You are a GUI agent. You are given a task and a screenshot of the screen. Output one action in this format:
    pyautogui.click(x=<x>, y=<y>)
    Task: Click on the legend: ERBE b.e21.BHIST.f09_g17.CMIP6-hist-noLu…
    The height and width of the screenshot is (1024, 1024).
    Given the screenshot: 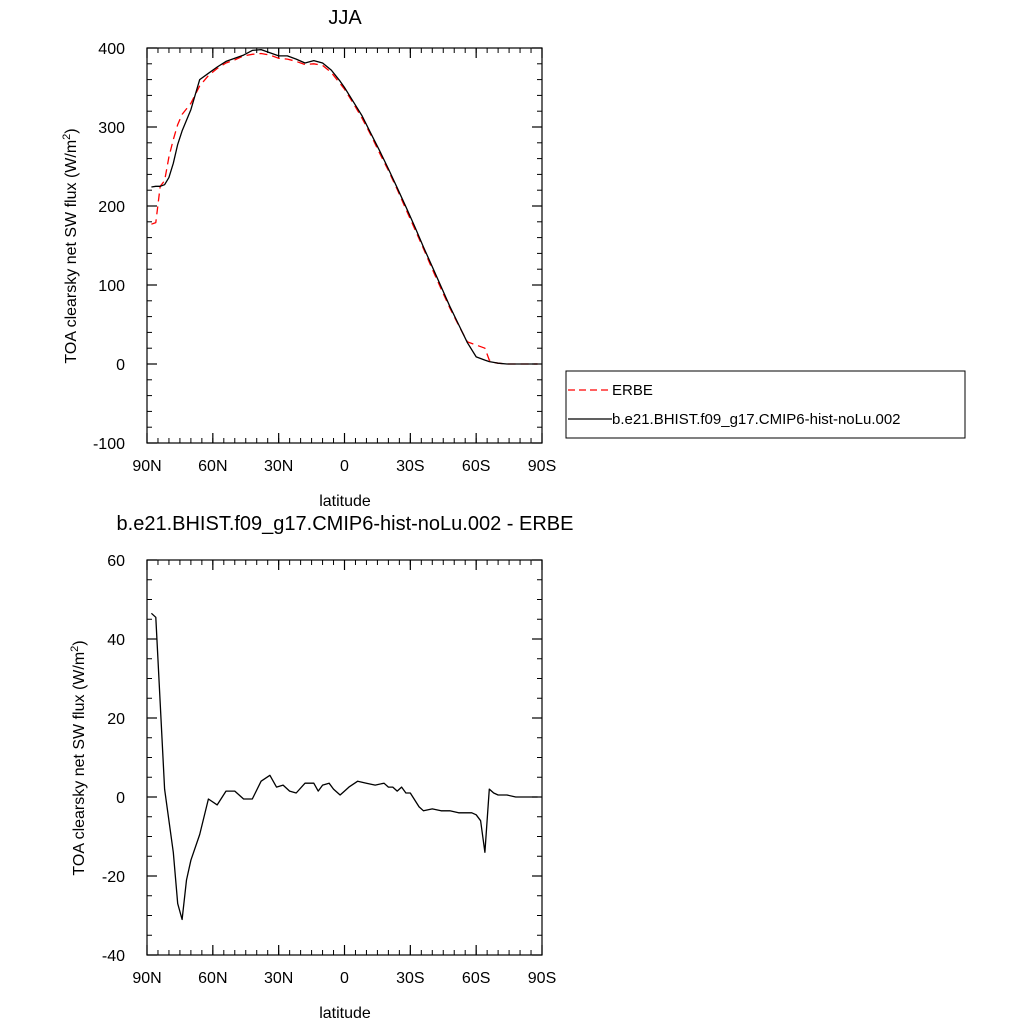 What is the action you would take?
    pyautogui.click(x=765, y=404)
    